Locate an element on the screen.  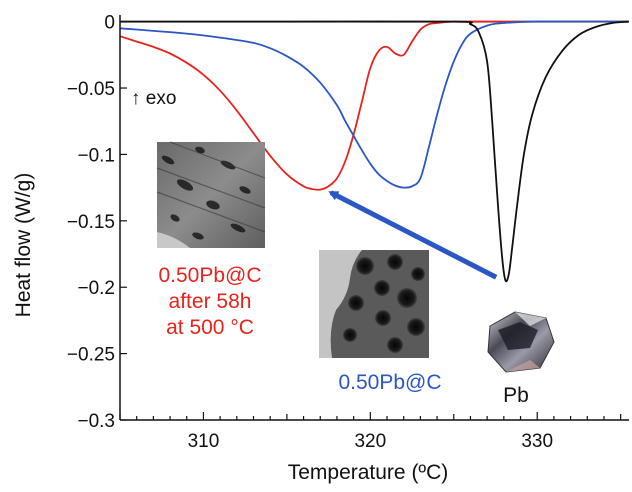
x-tick-label: 310 is located at coordinates (204, 441).